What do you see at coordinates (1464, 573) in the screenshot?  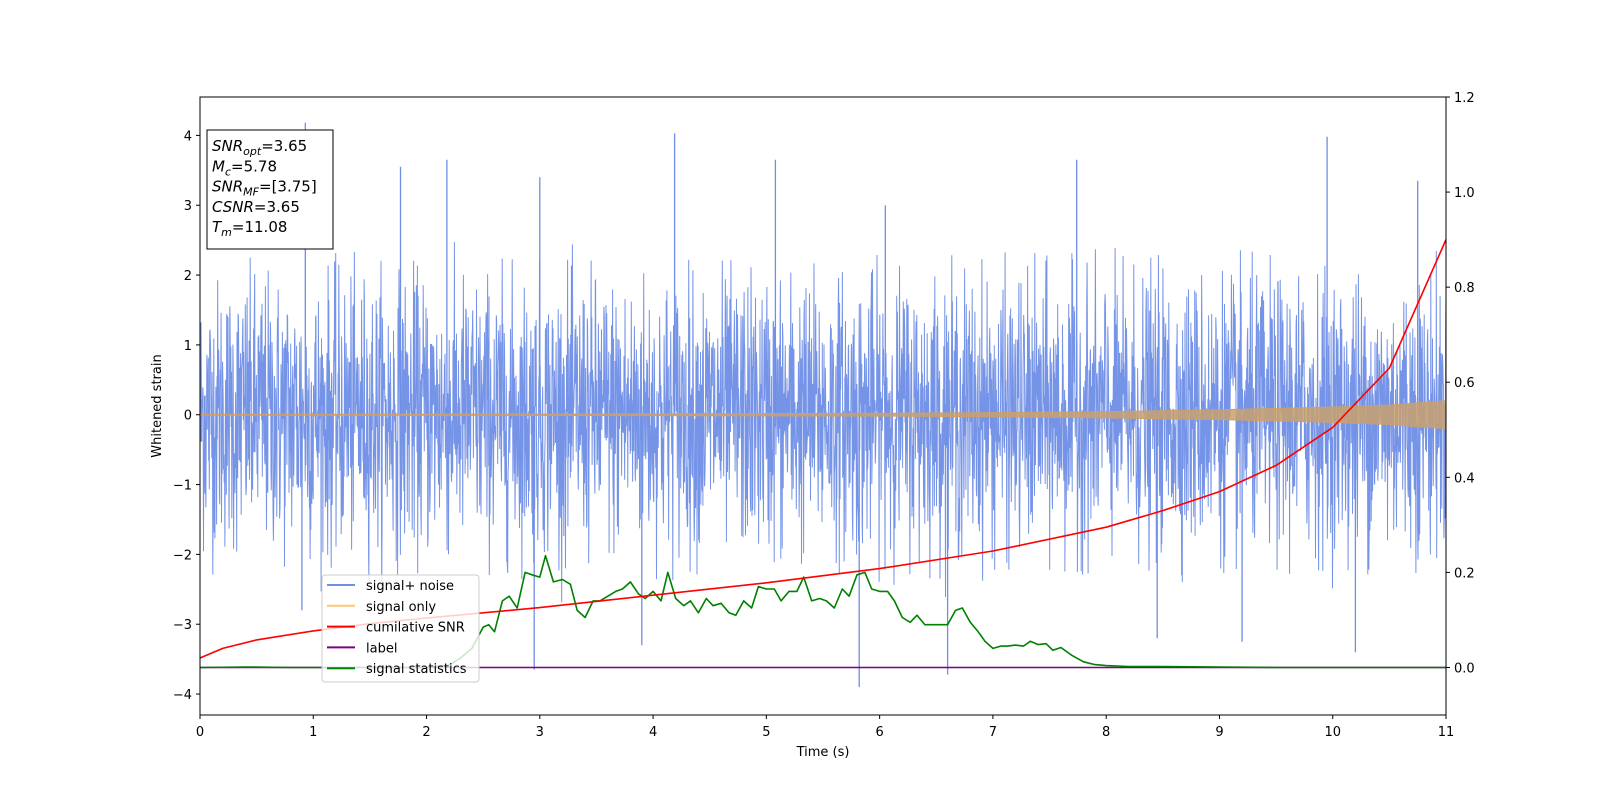 I see `y-right-tick-label: 0.2` at bounding box center [1464, 573].